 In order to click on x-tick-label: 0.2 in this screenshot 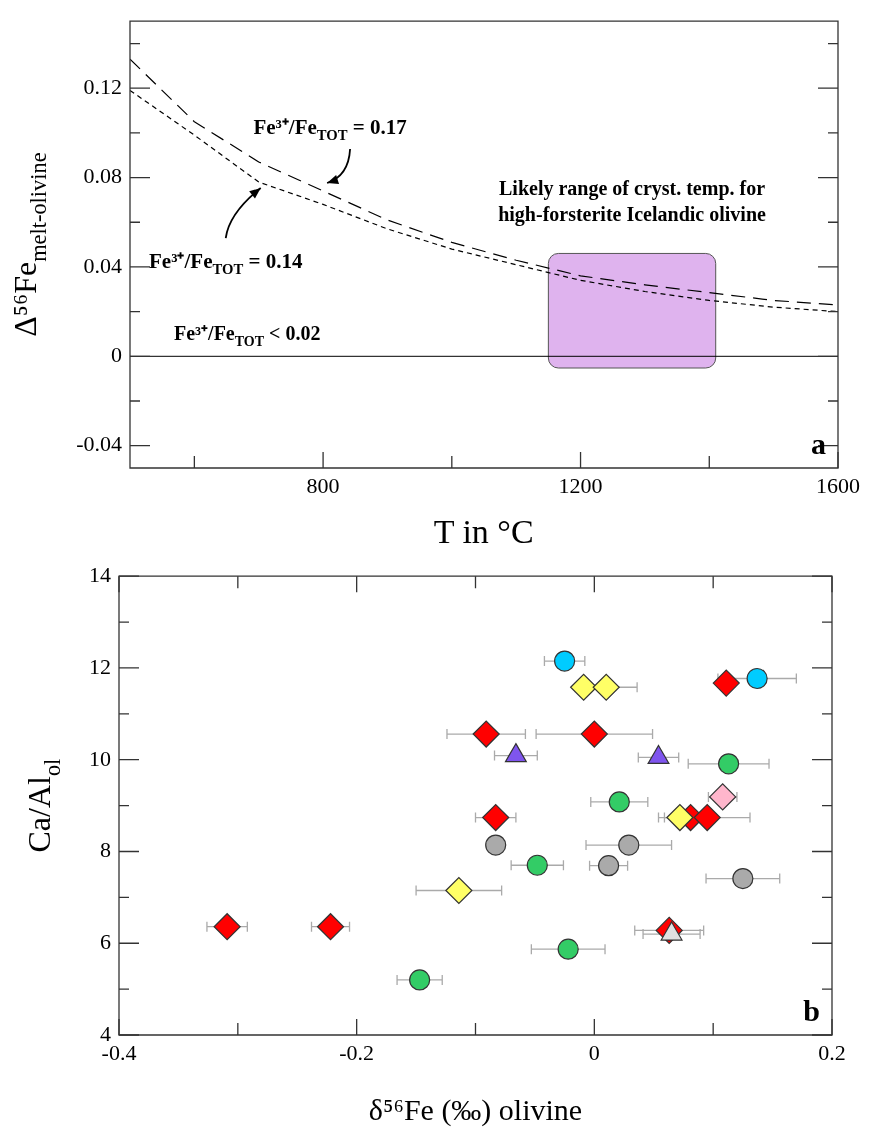, I will do `click(832, 1052)`.